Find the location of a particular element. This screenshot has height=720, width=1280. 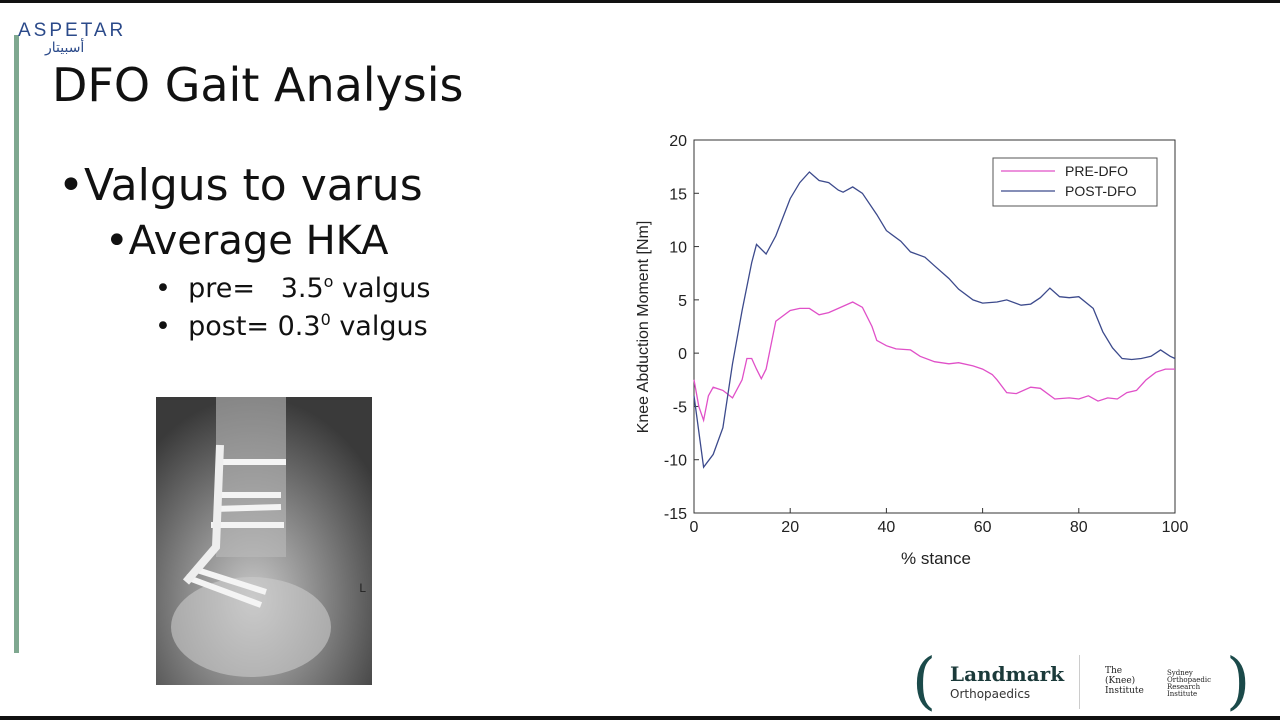

logo-line: Research is located at coordinates (1184, 687).